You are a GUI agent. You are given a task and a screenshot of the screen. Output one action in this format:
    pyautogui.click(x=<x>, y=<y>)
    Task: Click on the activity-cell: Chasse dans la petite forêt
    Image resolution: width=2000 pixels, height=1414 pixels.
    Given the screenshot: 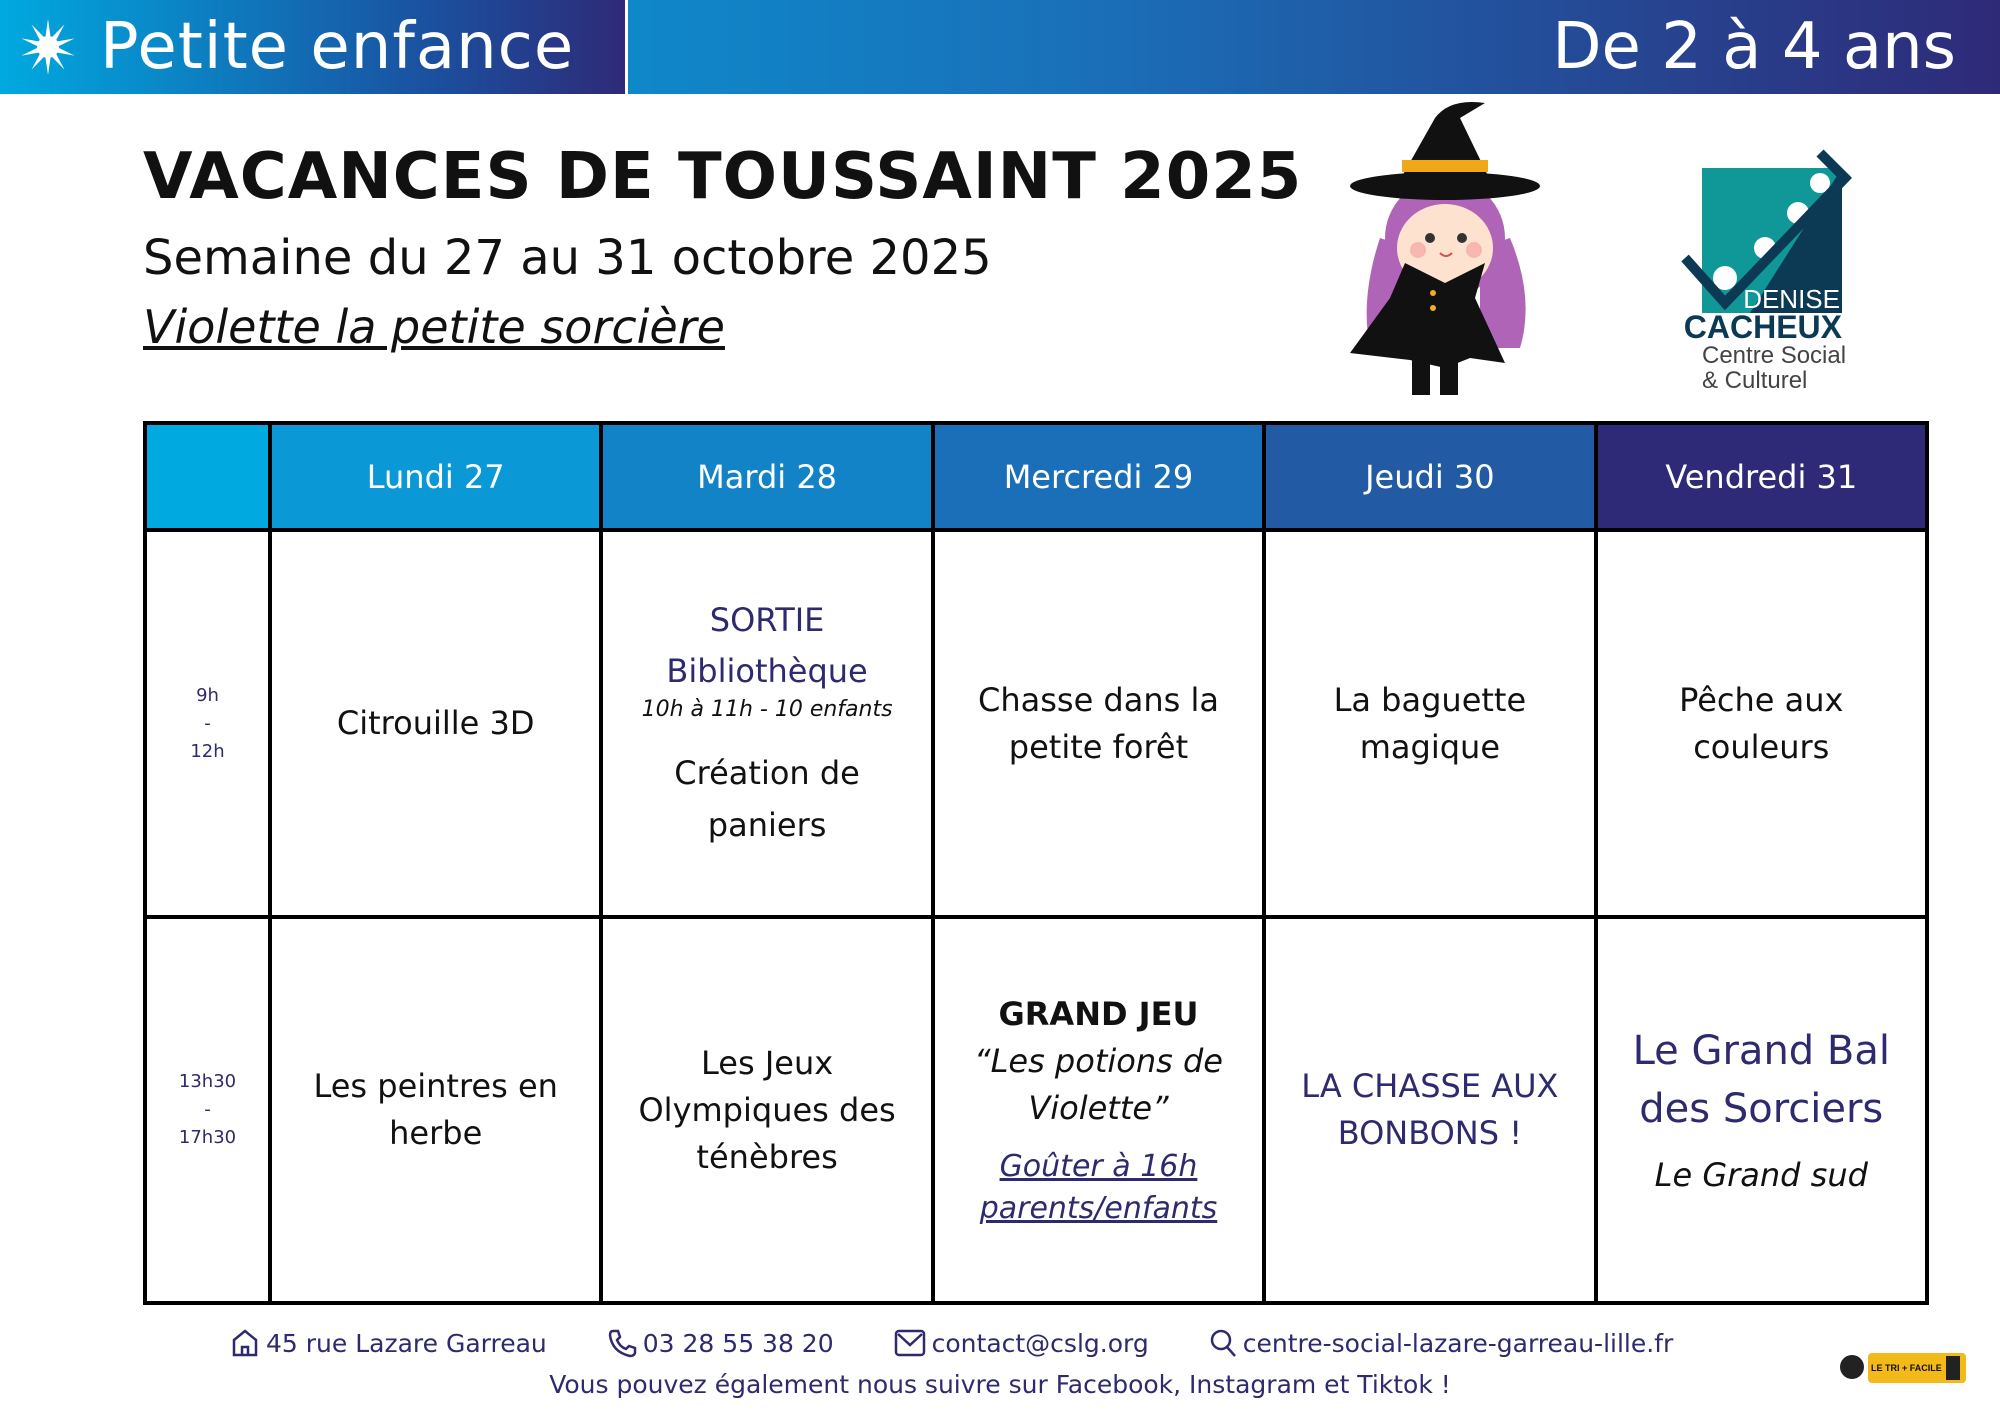 What is the action you would take?
    pyautogui.click(x=1098, y=723)
    